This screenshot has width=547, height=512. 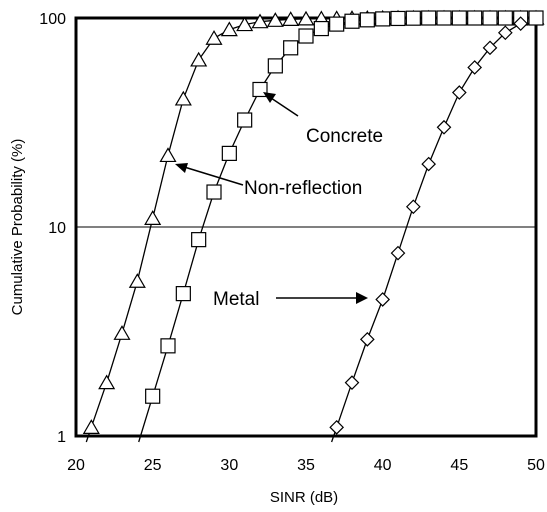 I want to click on annotation-label-metal: Metal, so click(x=236, y=299).